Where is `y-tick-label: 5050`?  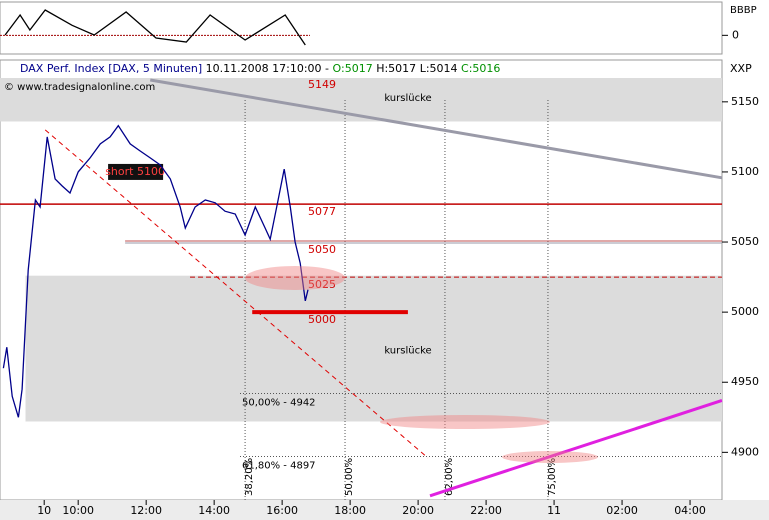 y-tick-label: 5050 is located at coordinates (745, 241).